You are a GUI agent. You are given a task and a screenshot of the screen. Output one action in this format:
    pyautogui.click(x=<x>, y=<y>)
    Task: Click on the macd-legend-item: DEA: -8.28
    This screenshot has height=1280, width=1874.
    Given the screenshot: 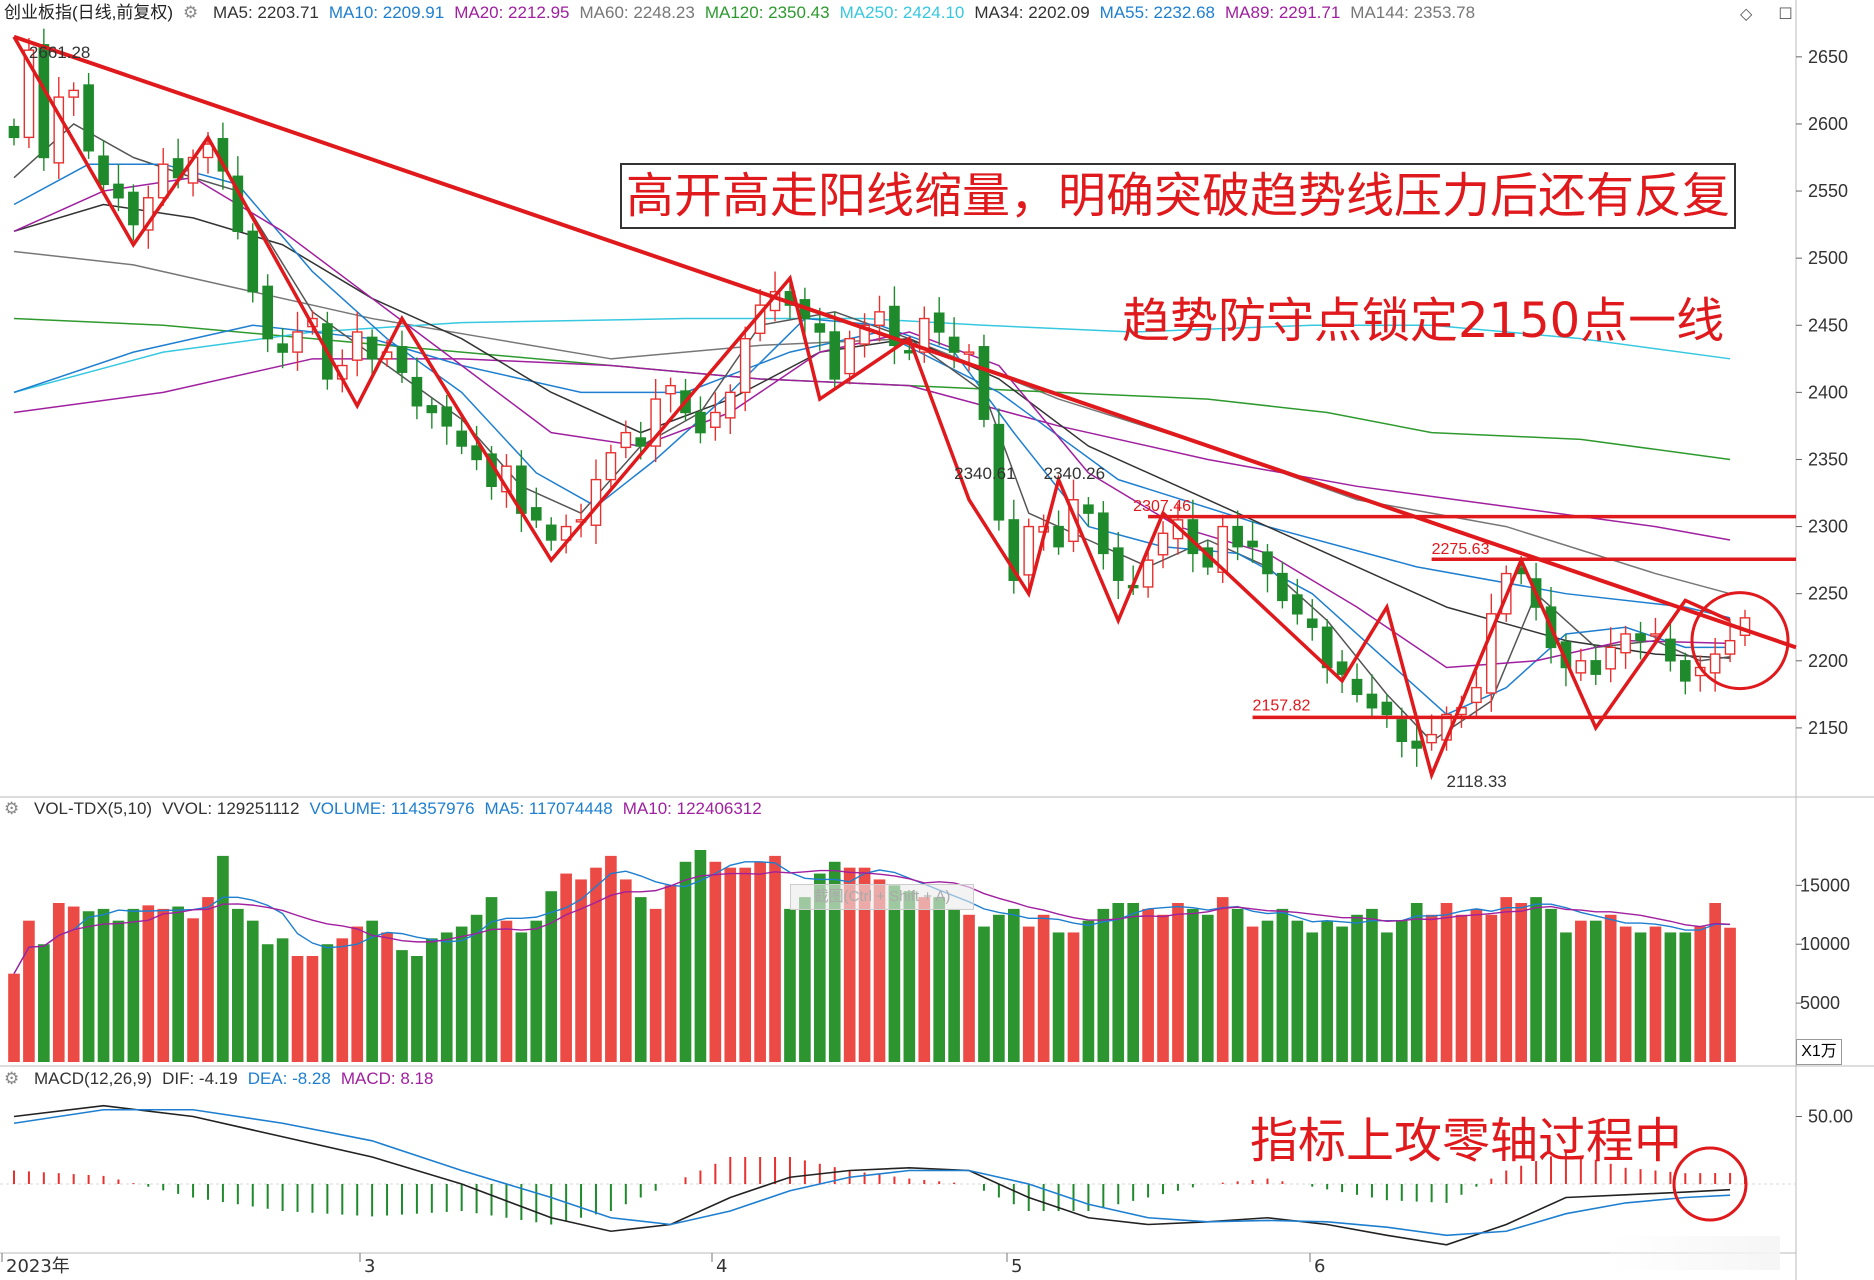 What is the action you would take?
    pyautogui.click(x=289, y=1078)
    